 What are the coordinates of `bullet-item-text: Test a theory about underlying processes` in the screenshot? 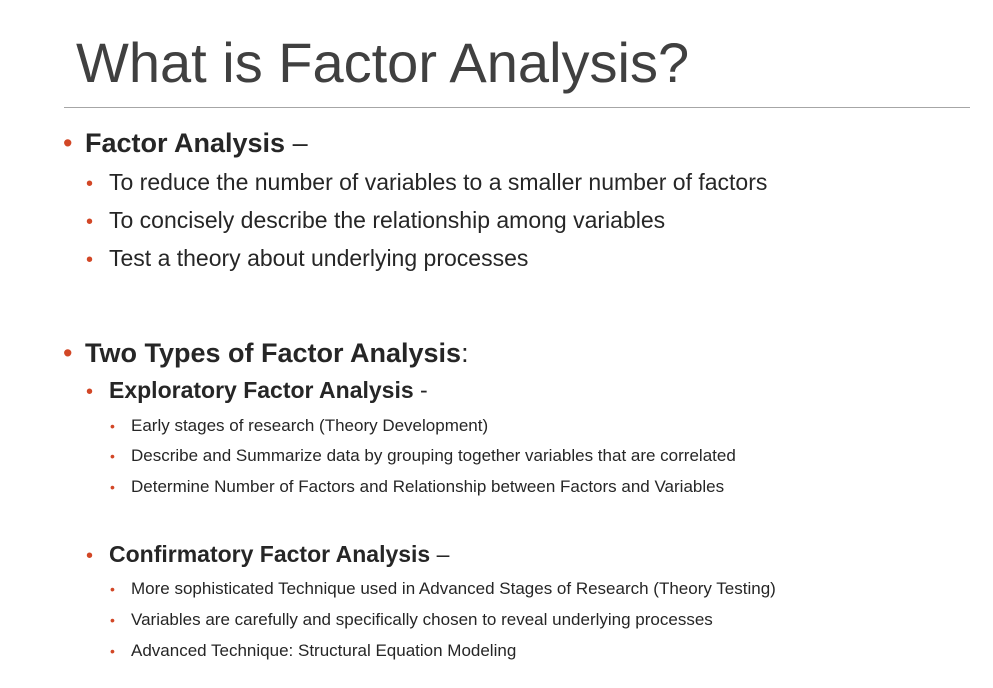 It's located at (319, 258).